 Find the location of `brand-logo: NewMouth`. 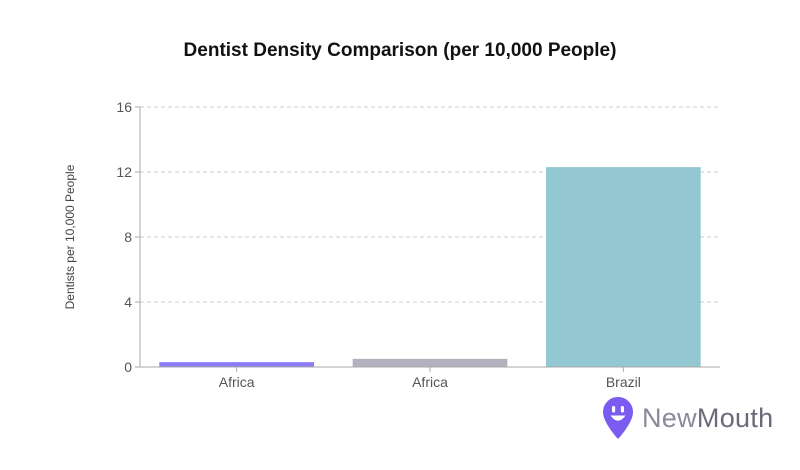

brand-logo: NewMouth is located at coordinates (687, 418).